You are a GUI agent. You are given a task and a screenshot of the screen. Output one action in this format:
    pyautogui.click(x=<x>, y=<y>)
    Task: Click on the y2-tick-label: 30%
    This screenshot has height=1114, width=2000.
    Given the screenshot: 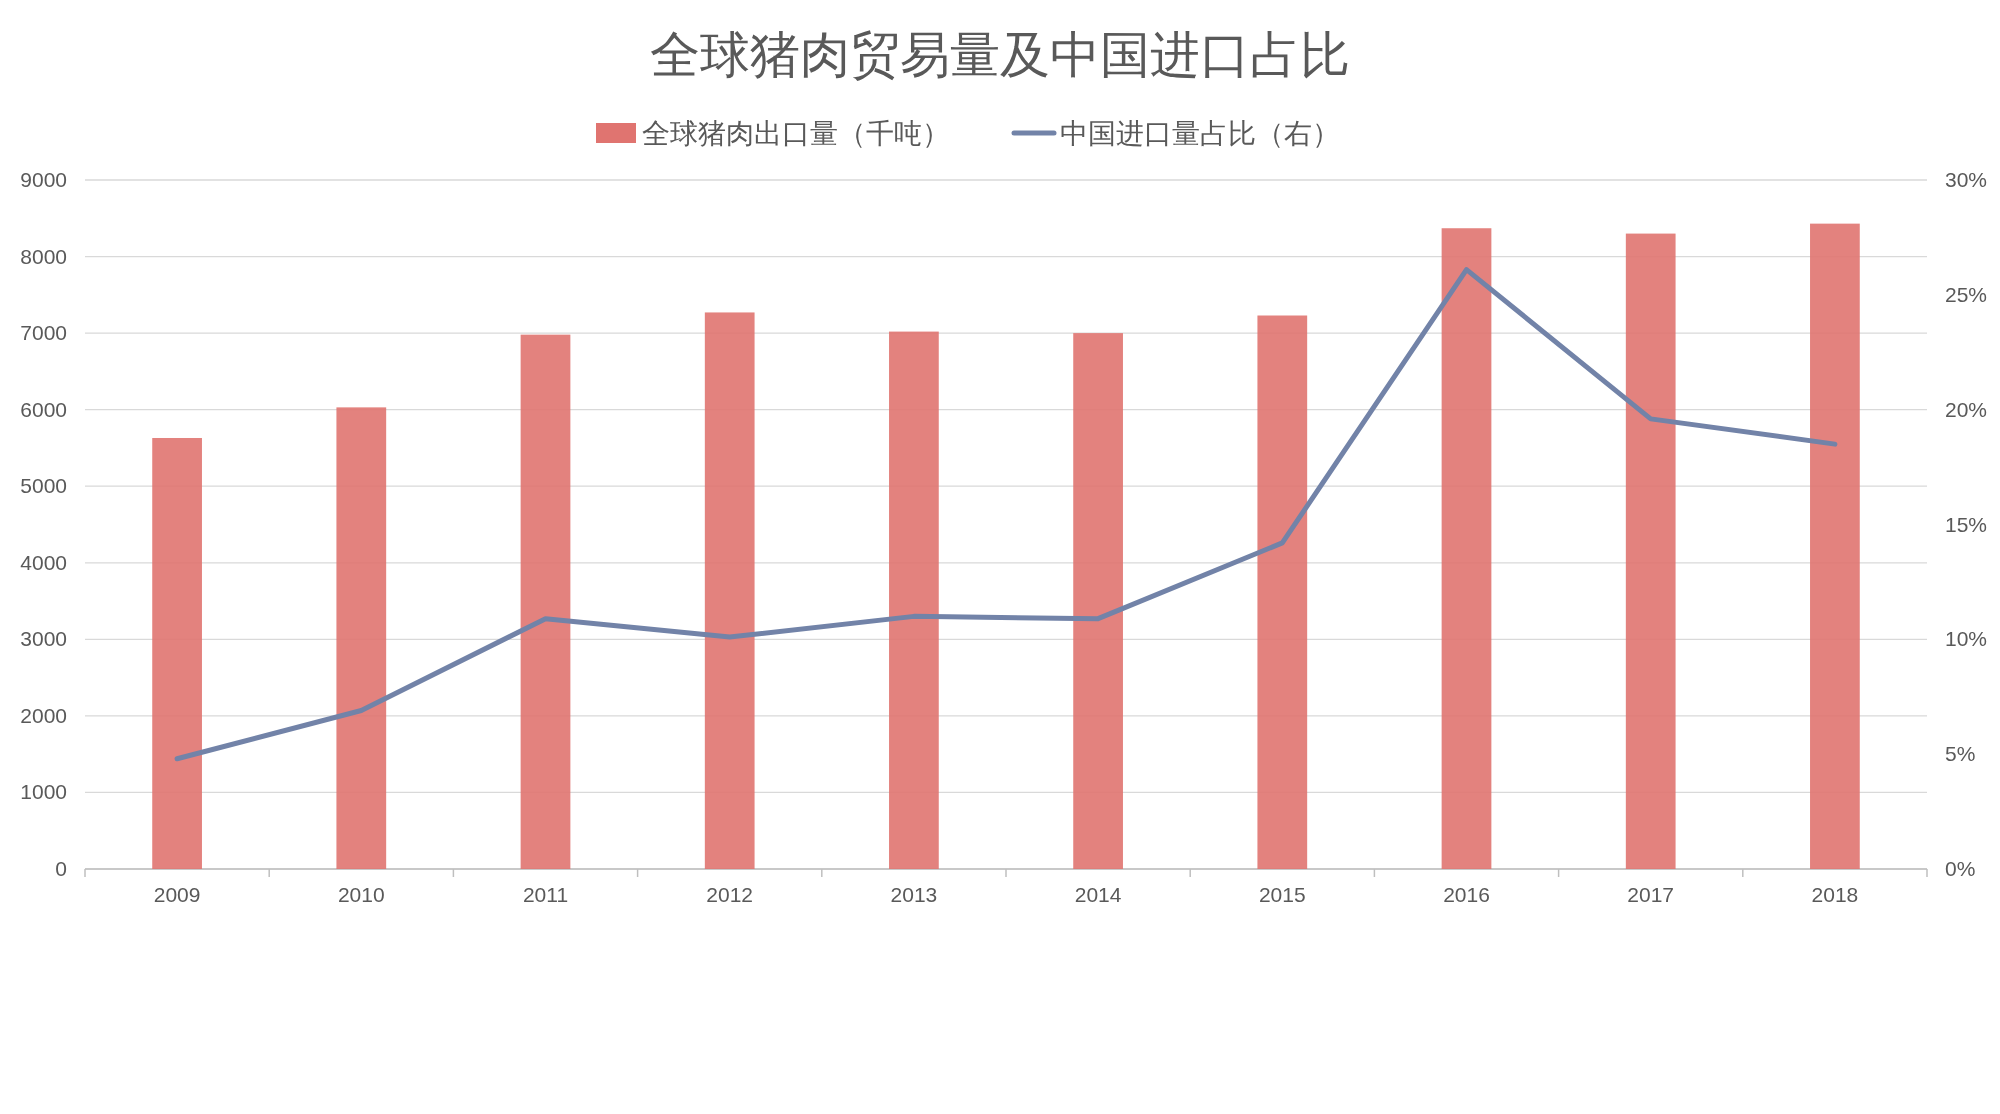 What is the action you would take?
    pyautogui.click(x=1966, y=179)
    